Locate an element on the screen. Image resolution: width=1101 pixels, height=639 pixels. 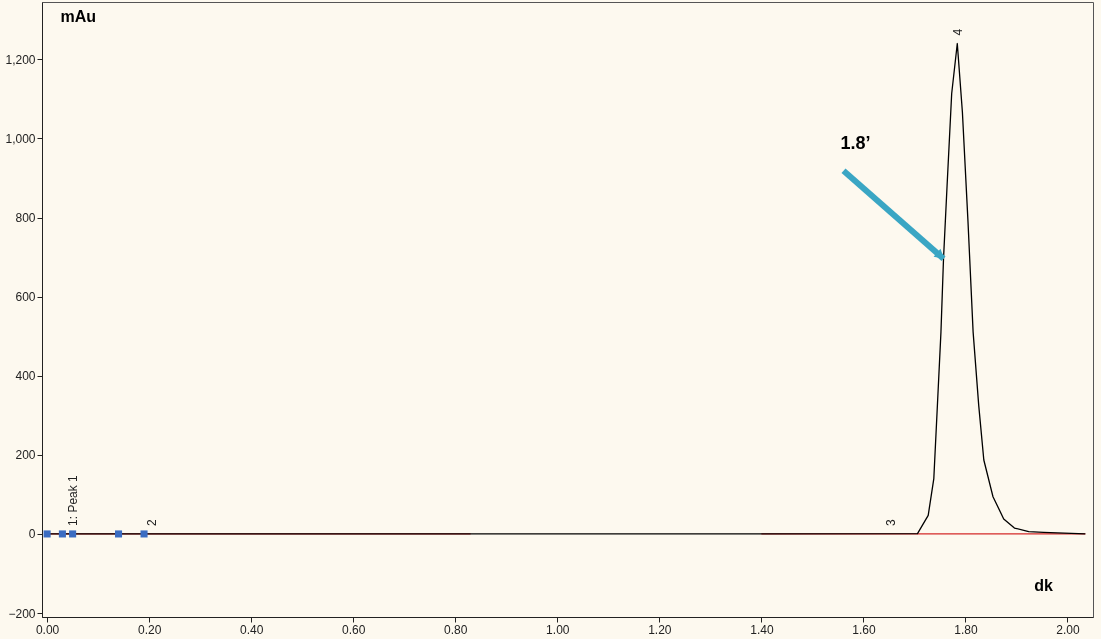
x-tick-label: 1.40 is located at coordinates (762, 629).